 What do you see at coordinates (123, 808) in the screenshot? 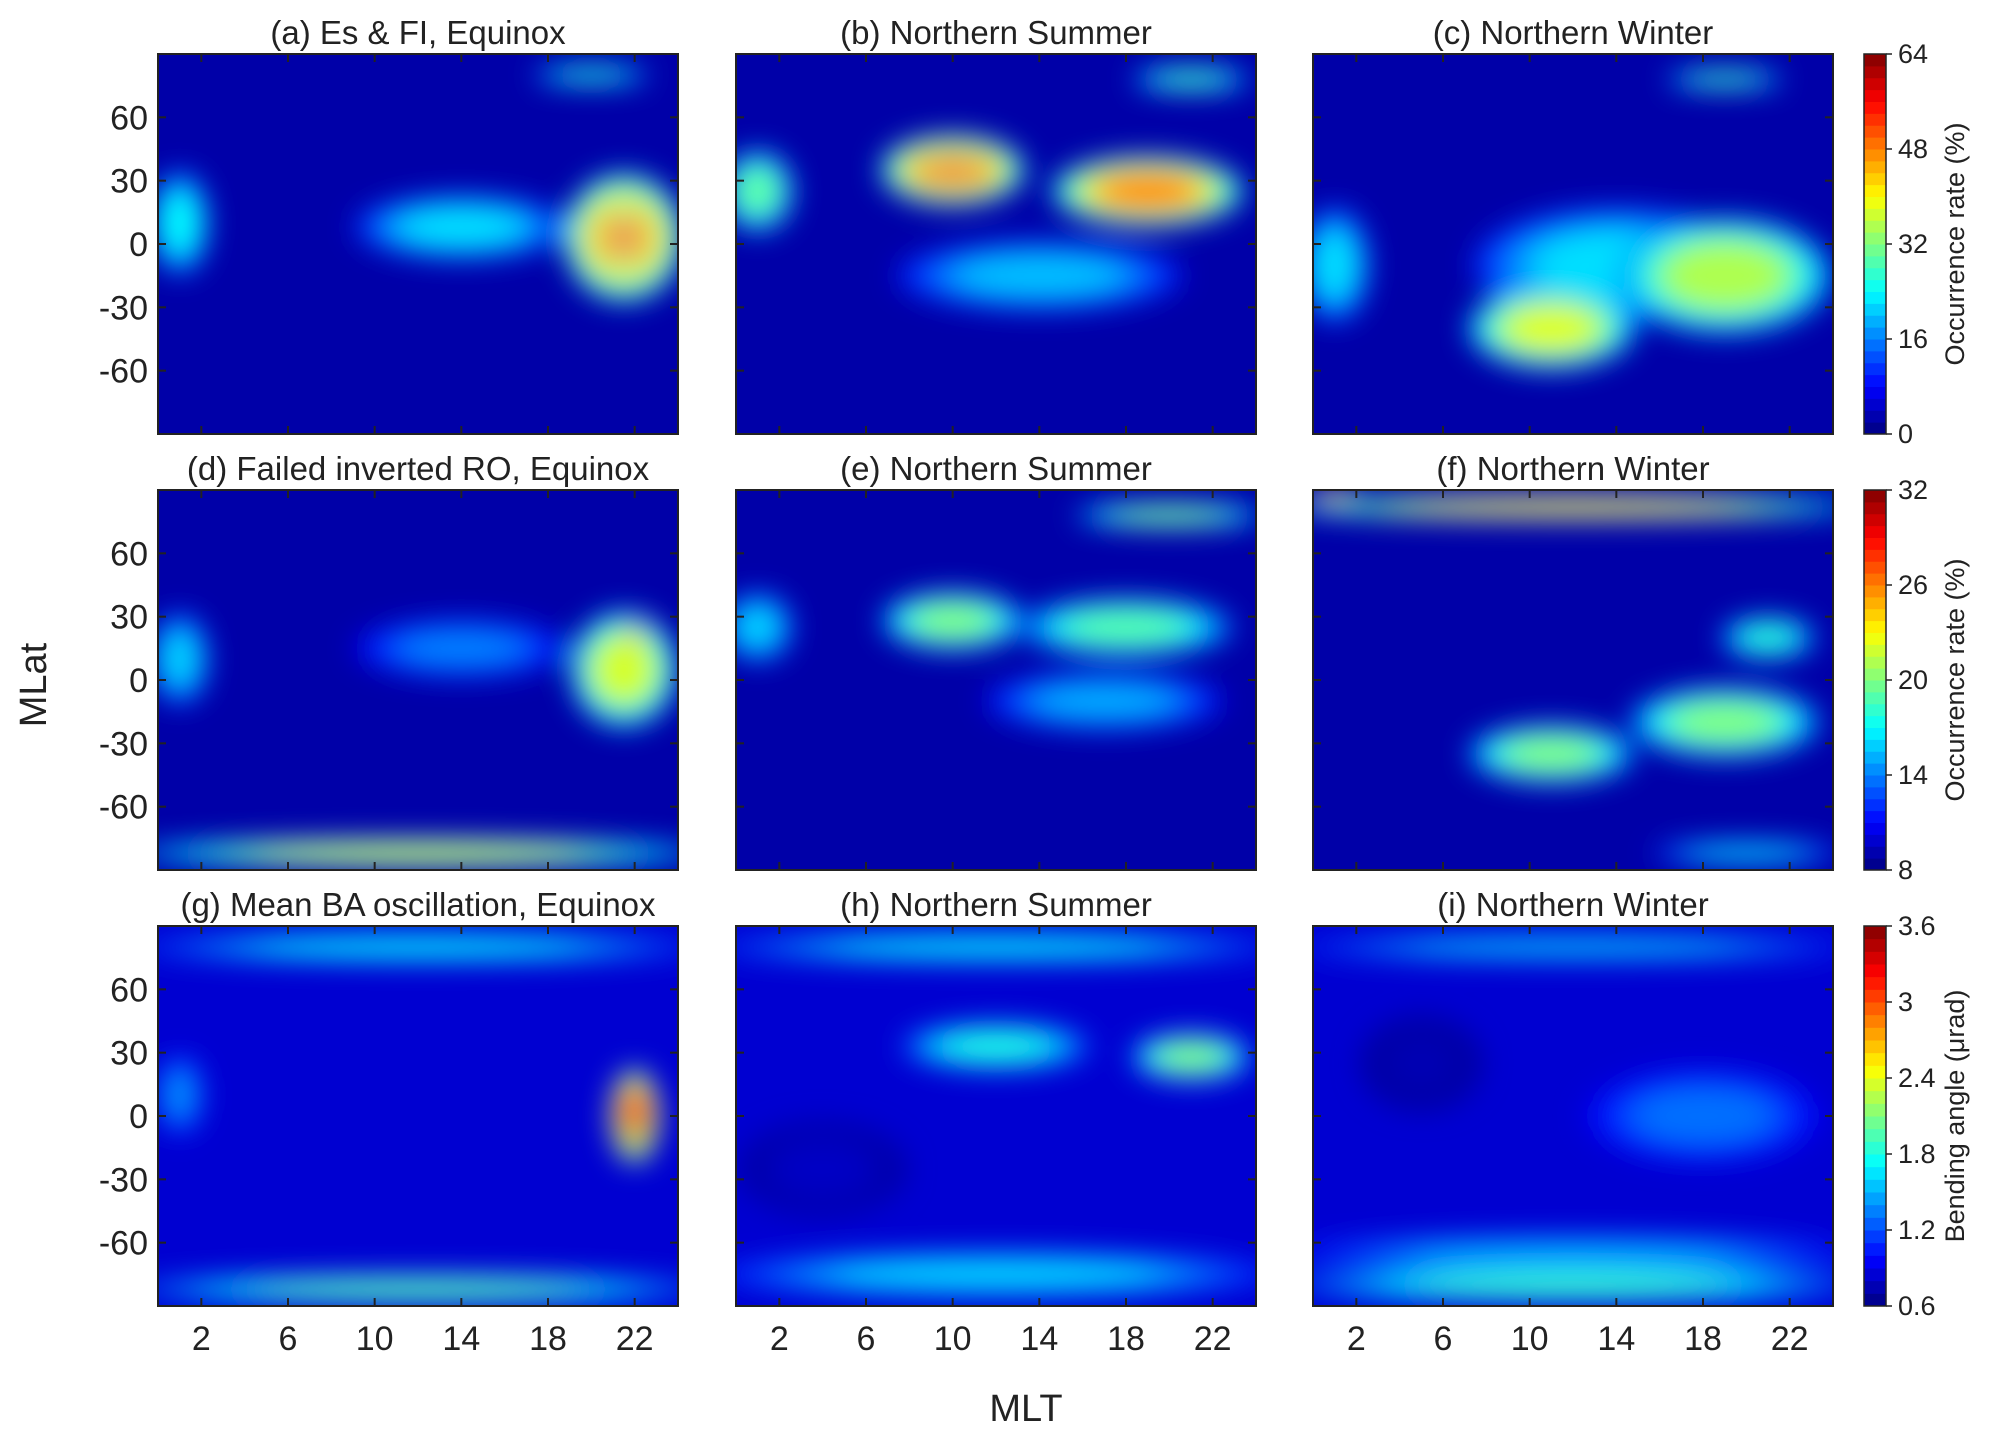
I see `y-tick-label: -60` at bounding box center [123, 808].